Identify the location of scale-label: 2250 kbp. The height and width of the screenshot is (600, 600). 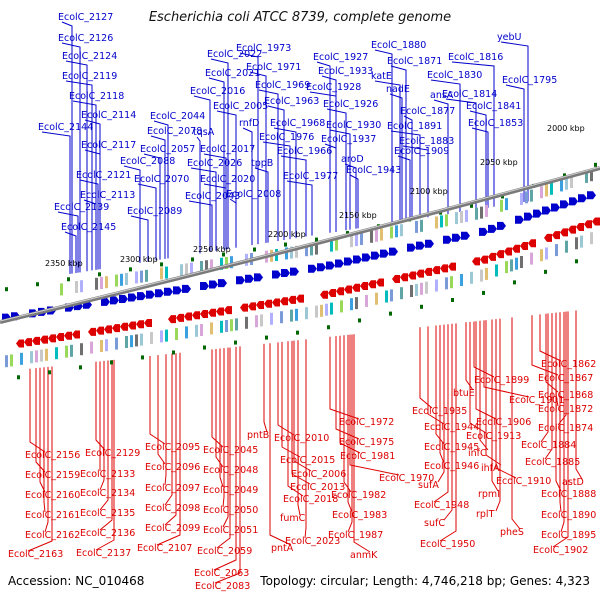
(212, 249).